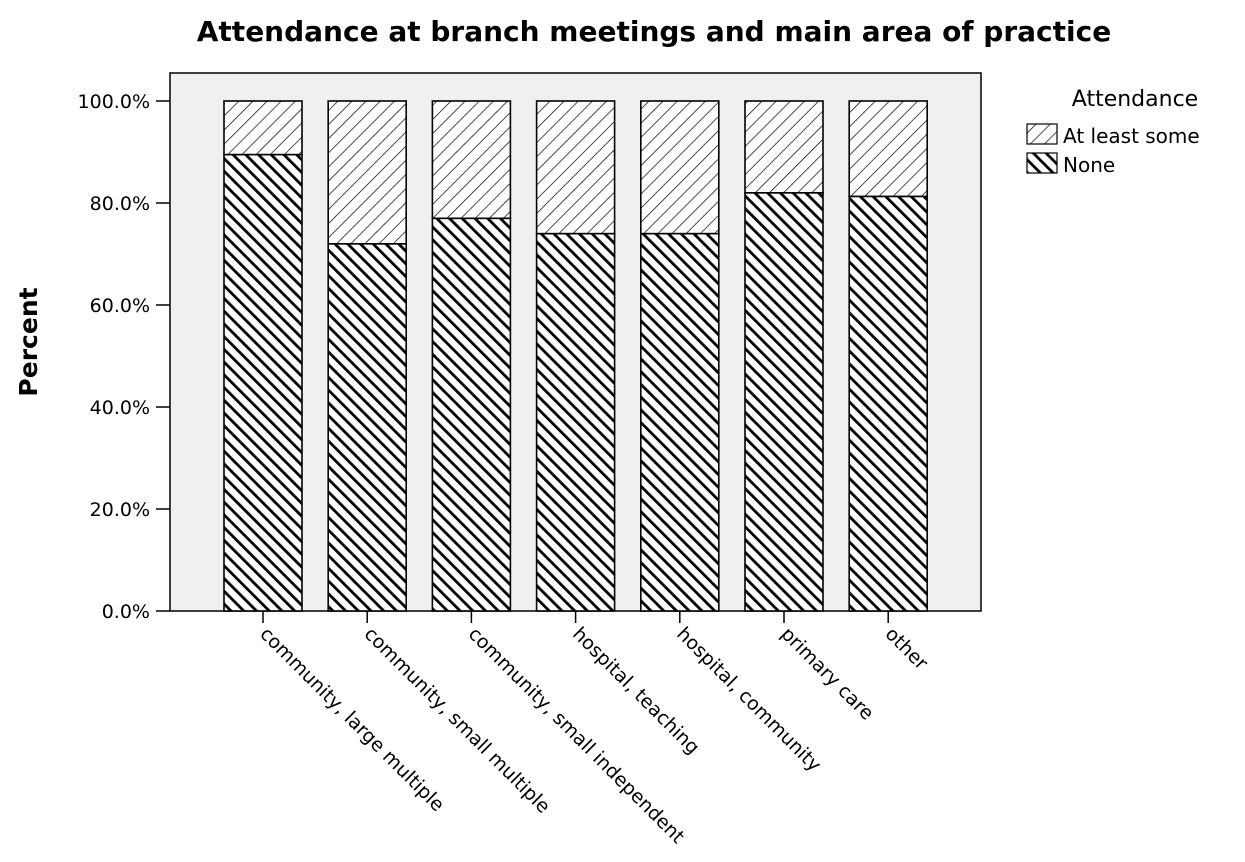 This screenshot has width=1245, height=862. What do you see at coordinates (1042, 163) in the screenshot?
I see `legend-swatch-none` at bounding box center [1042, 163].